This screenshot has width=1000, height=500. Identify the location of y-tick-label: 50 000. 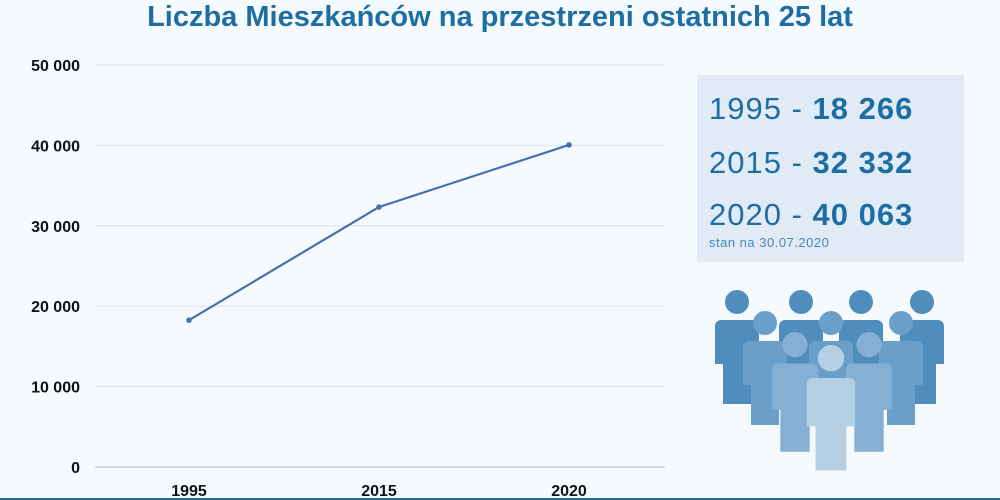
(55, 66).